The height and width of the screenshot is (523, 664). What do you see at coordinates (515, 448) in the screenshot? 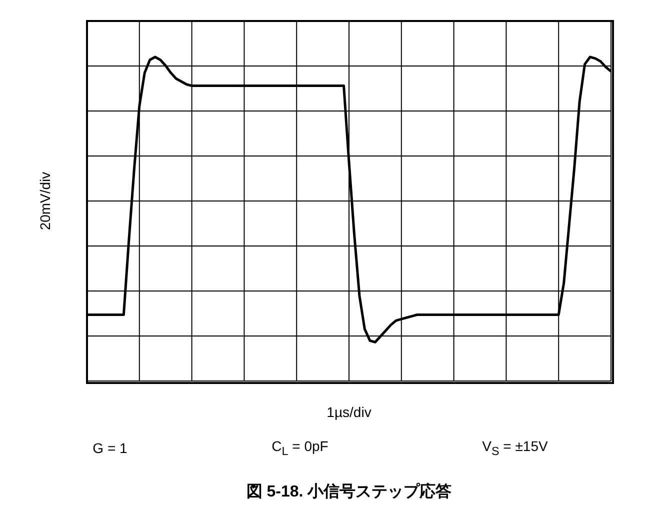
I see `text: V$_{S}$ = ±15V` at bounding box center [515, 448].